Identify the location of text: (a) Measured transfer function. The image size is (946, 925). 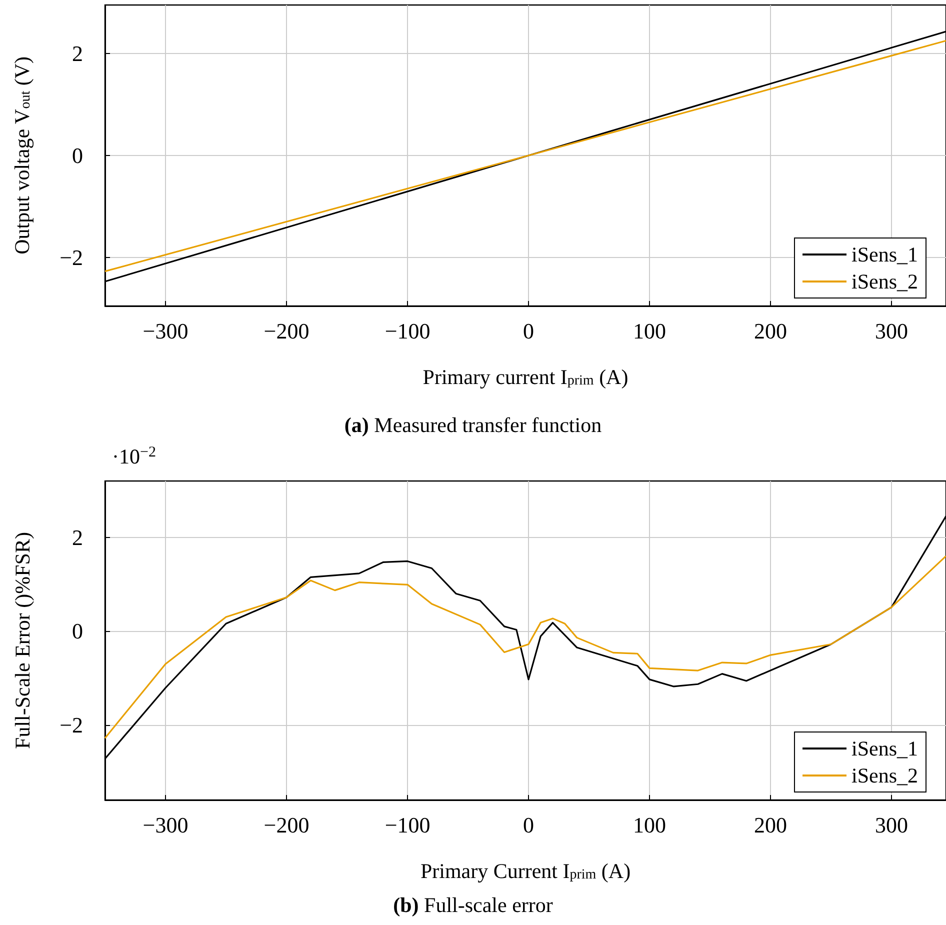
(473, 425).